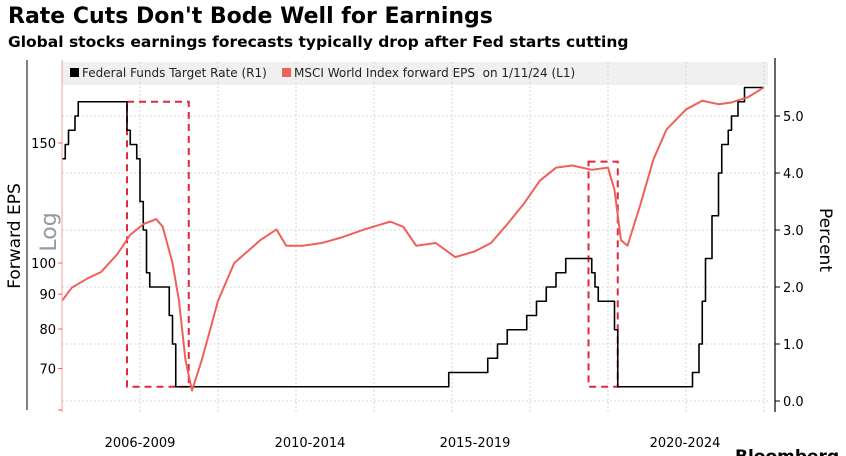 This screenshot has width=846, height=456. Describe the element at coordinates (43, 264) in the screenshot. I see `left-tick-label: 100` at that location.